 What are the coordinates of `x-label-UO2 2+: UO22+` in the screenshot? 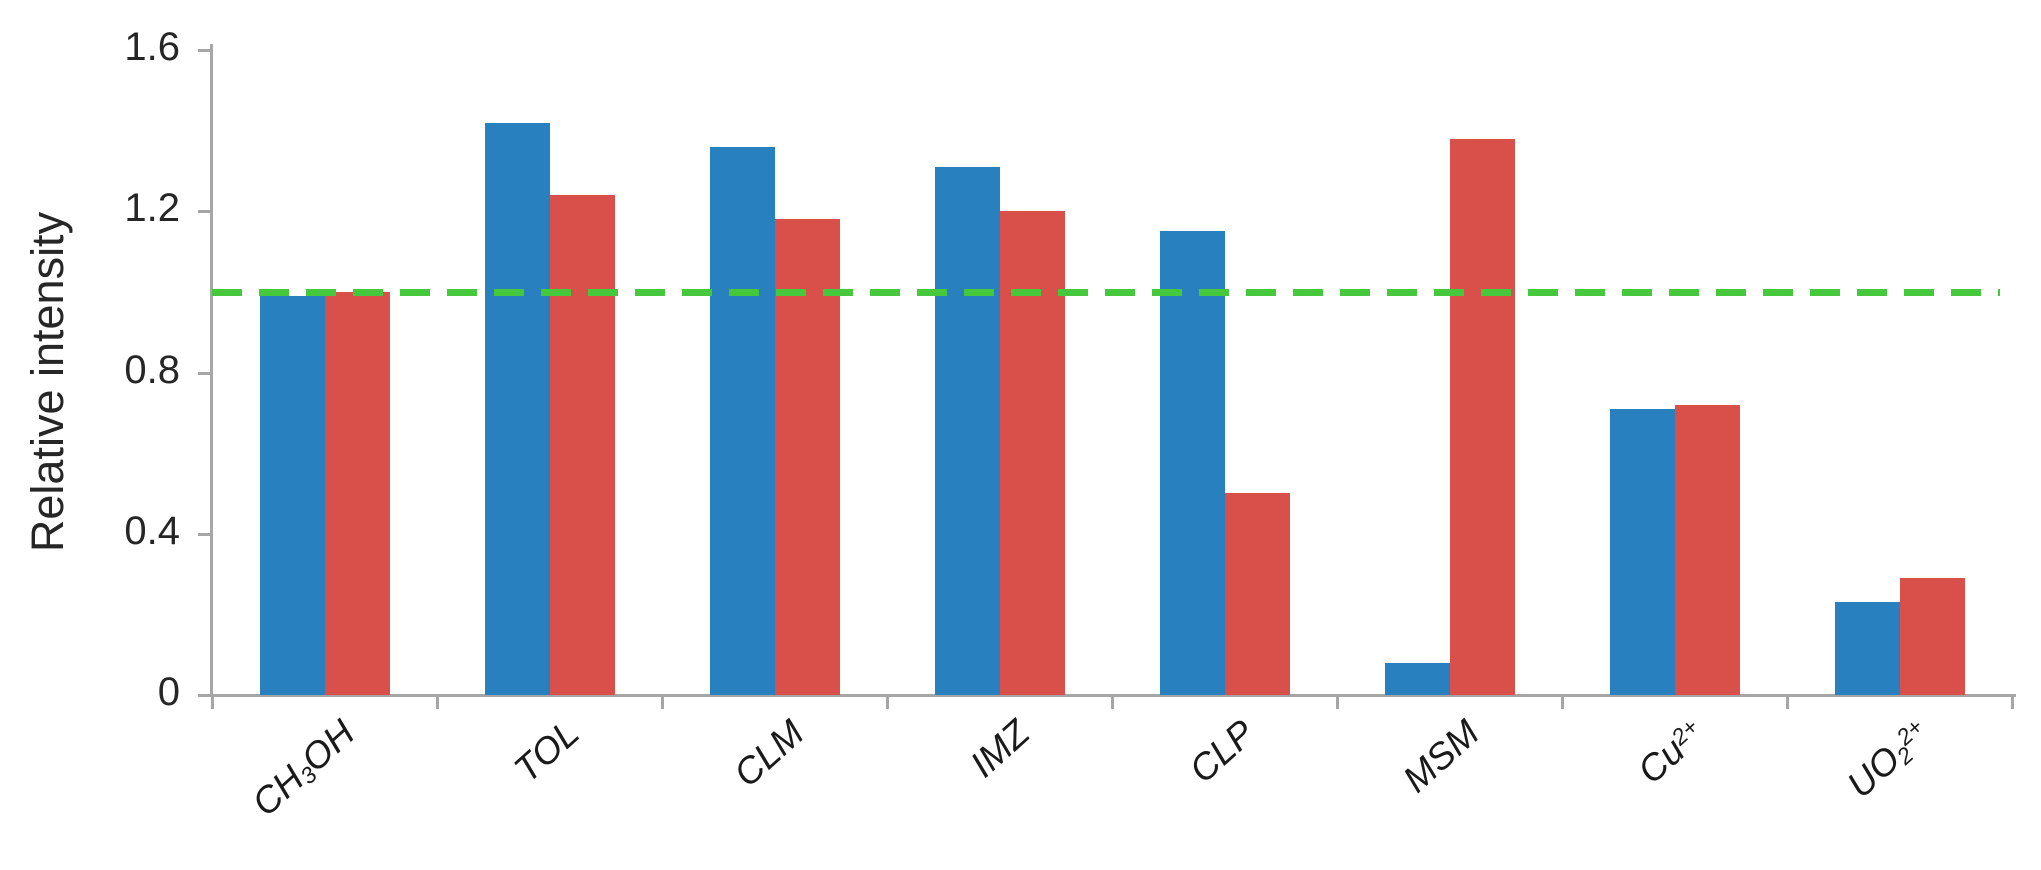 It's located at (1789, 758).